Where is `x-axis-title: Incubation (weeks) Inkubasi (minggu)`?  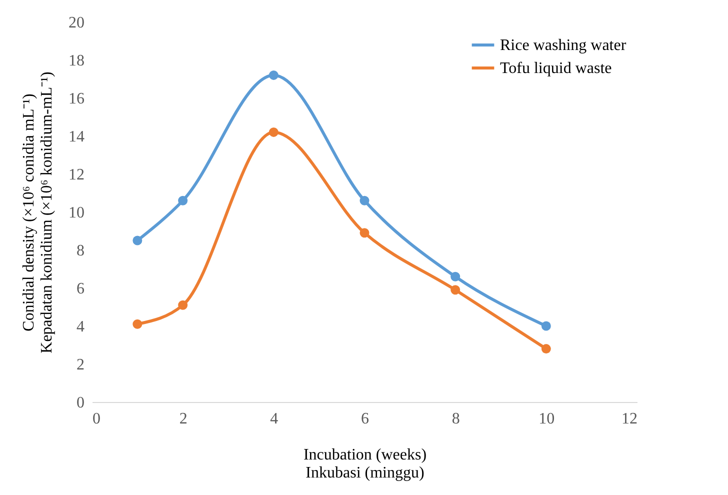 x-axis-title: Incubation (weeks) Inkubasi (minggu) is located at coordinates (365, 464).